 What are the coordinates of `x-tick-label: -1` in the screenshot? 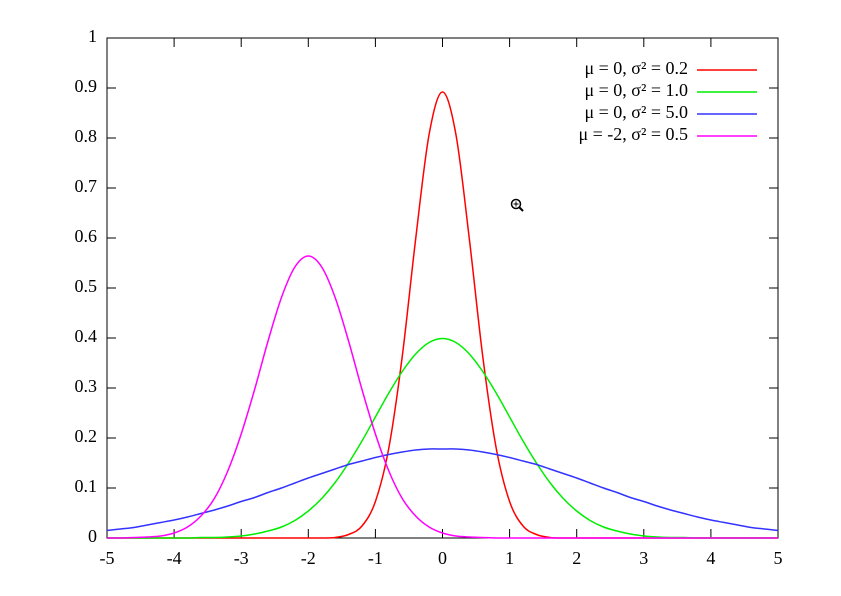 It's located at (375, 558).